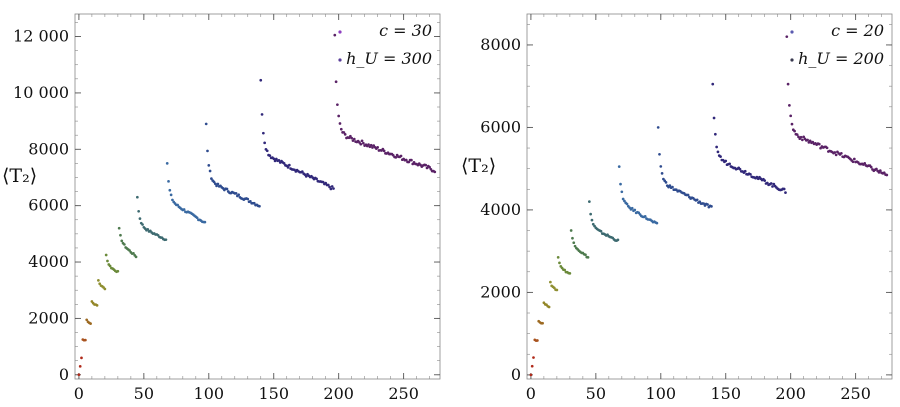 This screenshot has width=900, height=407. I want to click on x-tick-label: 200, so click(338, 393).